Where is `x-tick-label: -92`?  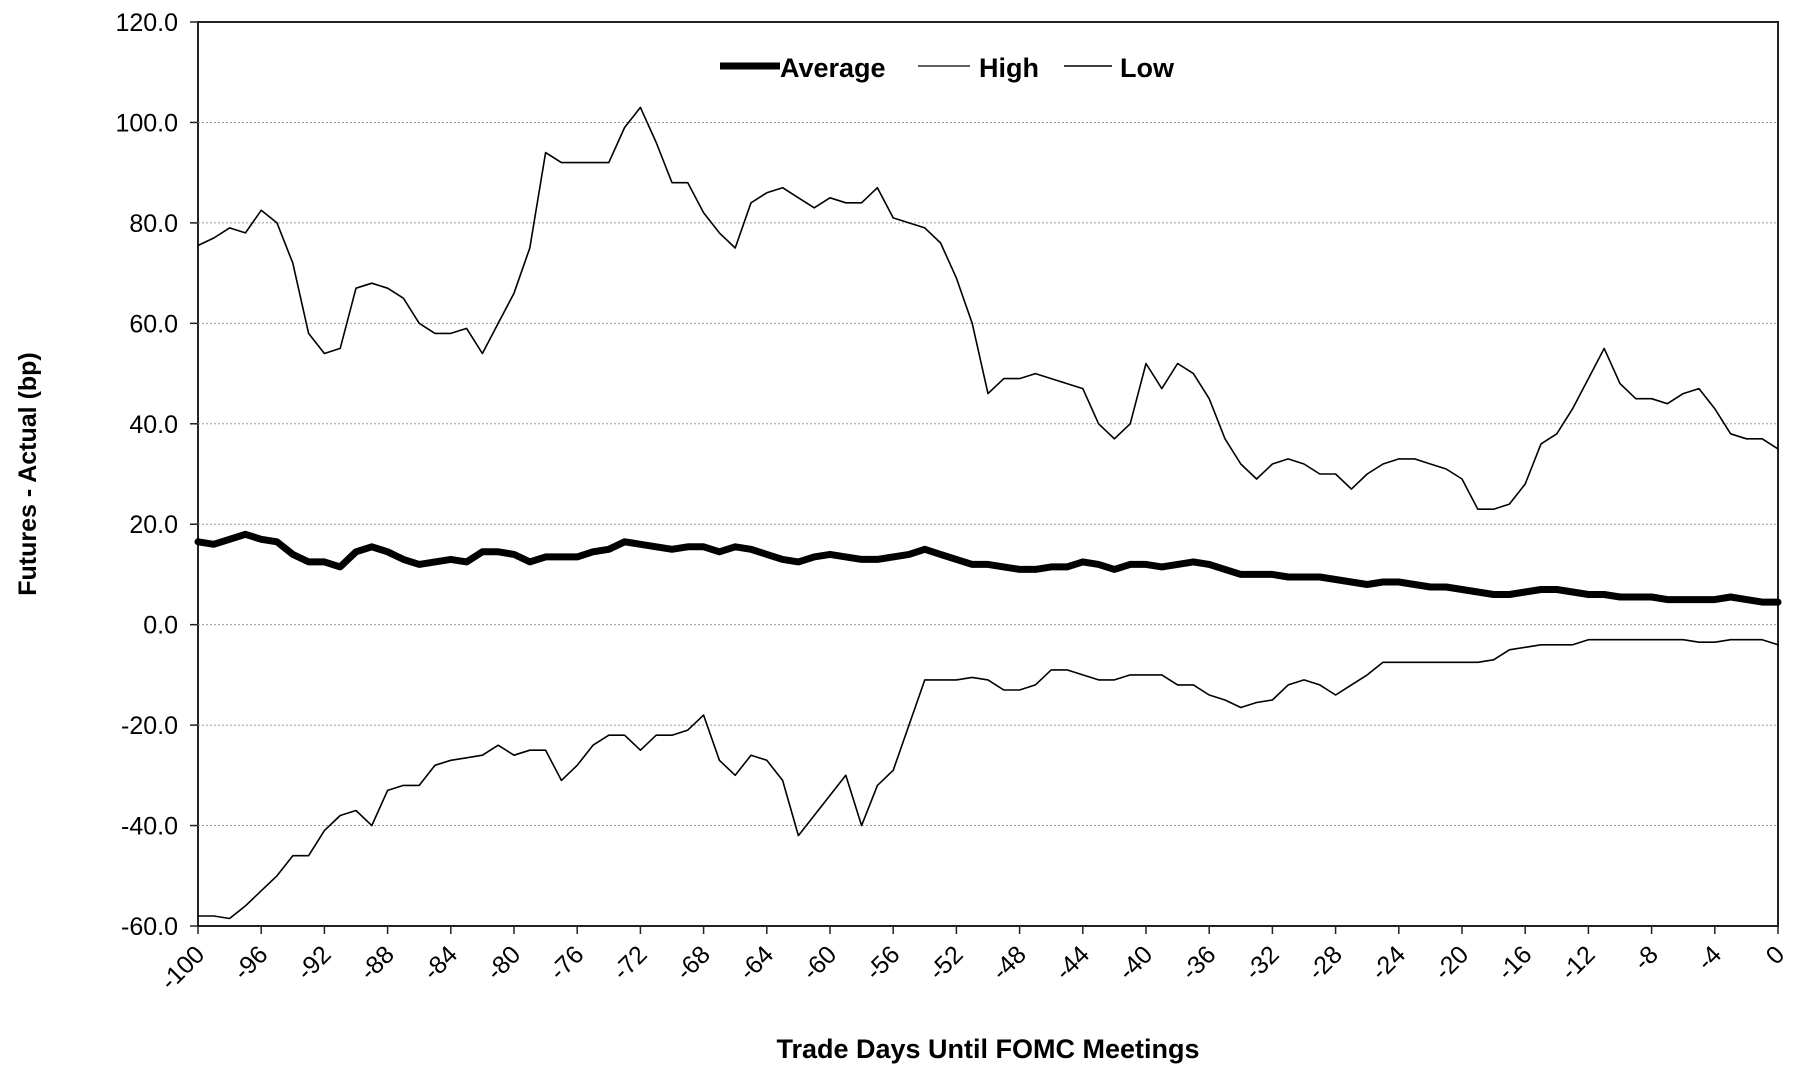
x-tick-label: -92 is located at coordinates (313, 962).